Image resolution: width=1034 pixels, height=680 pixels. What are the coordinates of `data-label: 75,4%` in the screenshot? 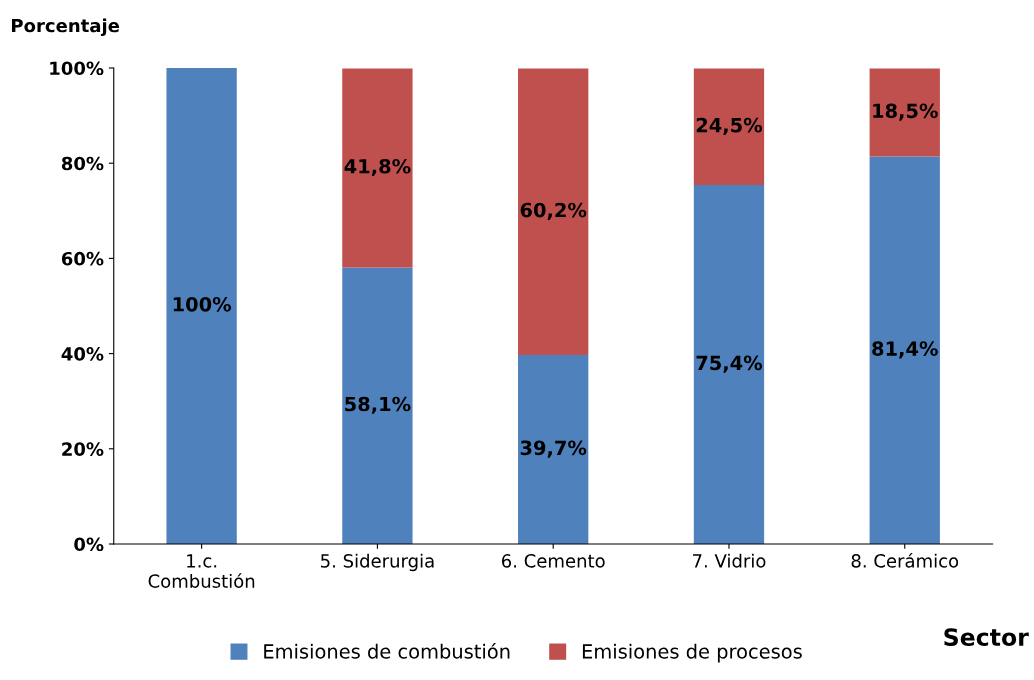 It's located at (729, 364).